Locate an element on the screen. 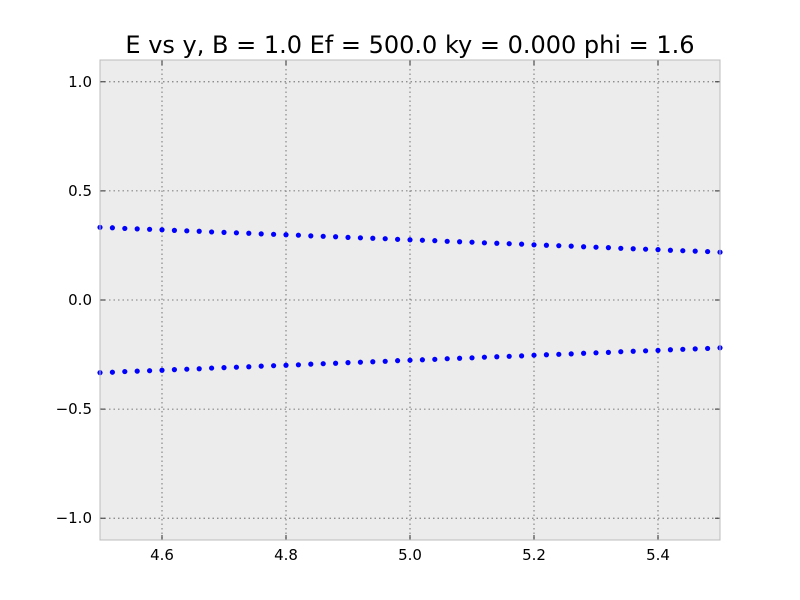 This screenshot has height=600, width=800. y-tick-label: 0.0 is located at coordinates (80, 300).